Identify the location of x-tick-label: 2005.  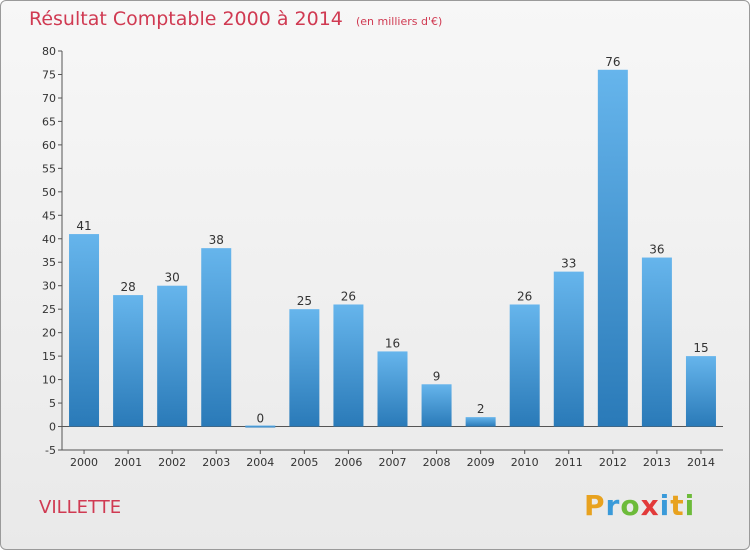
(304, 462).